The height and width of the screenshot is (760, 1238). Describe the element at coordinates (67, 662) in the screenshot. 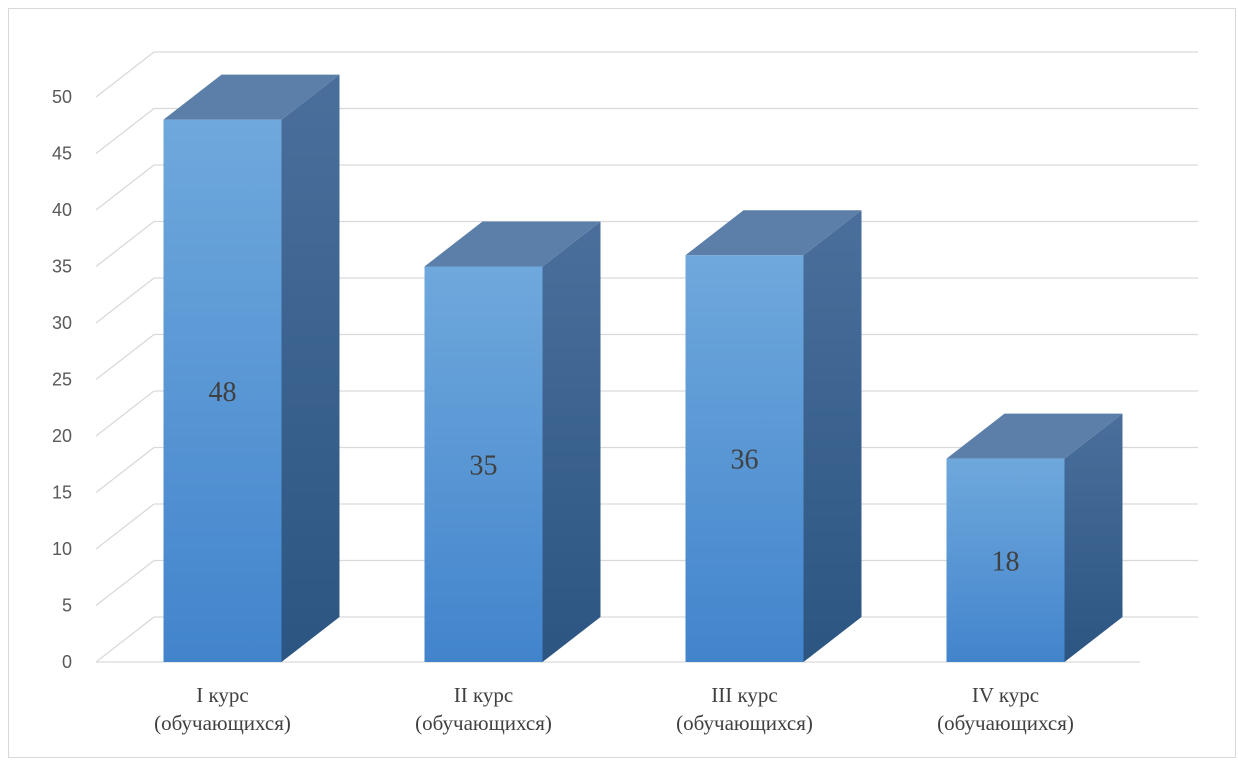

I see `ytick-label: 0` at that location.